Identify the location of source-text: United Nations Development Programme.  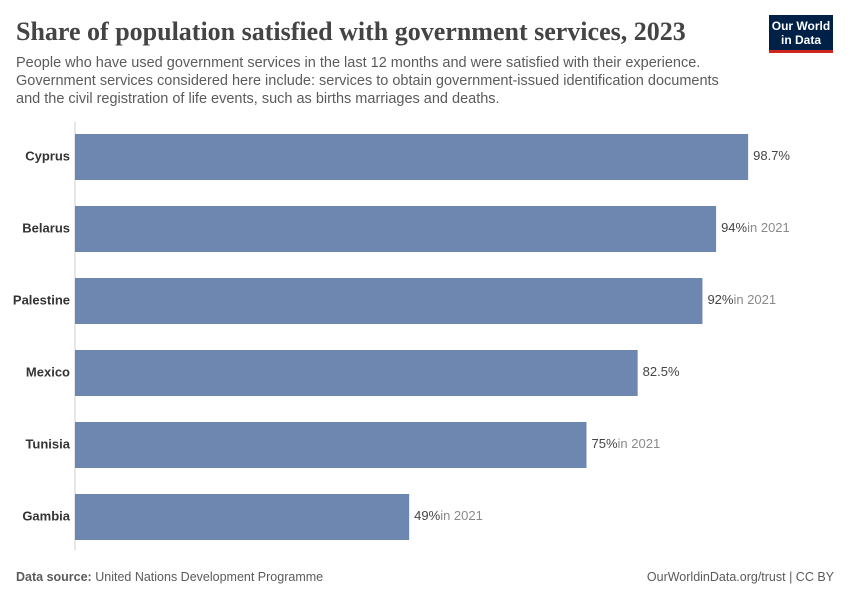
(209, 577).